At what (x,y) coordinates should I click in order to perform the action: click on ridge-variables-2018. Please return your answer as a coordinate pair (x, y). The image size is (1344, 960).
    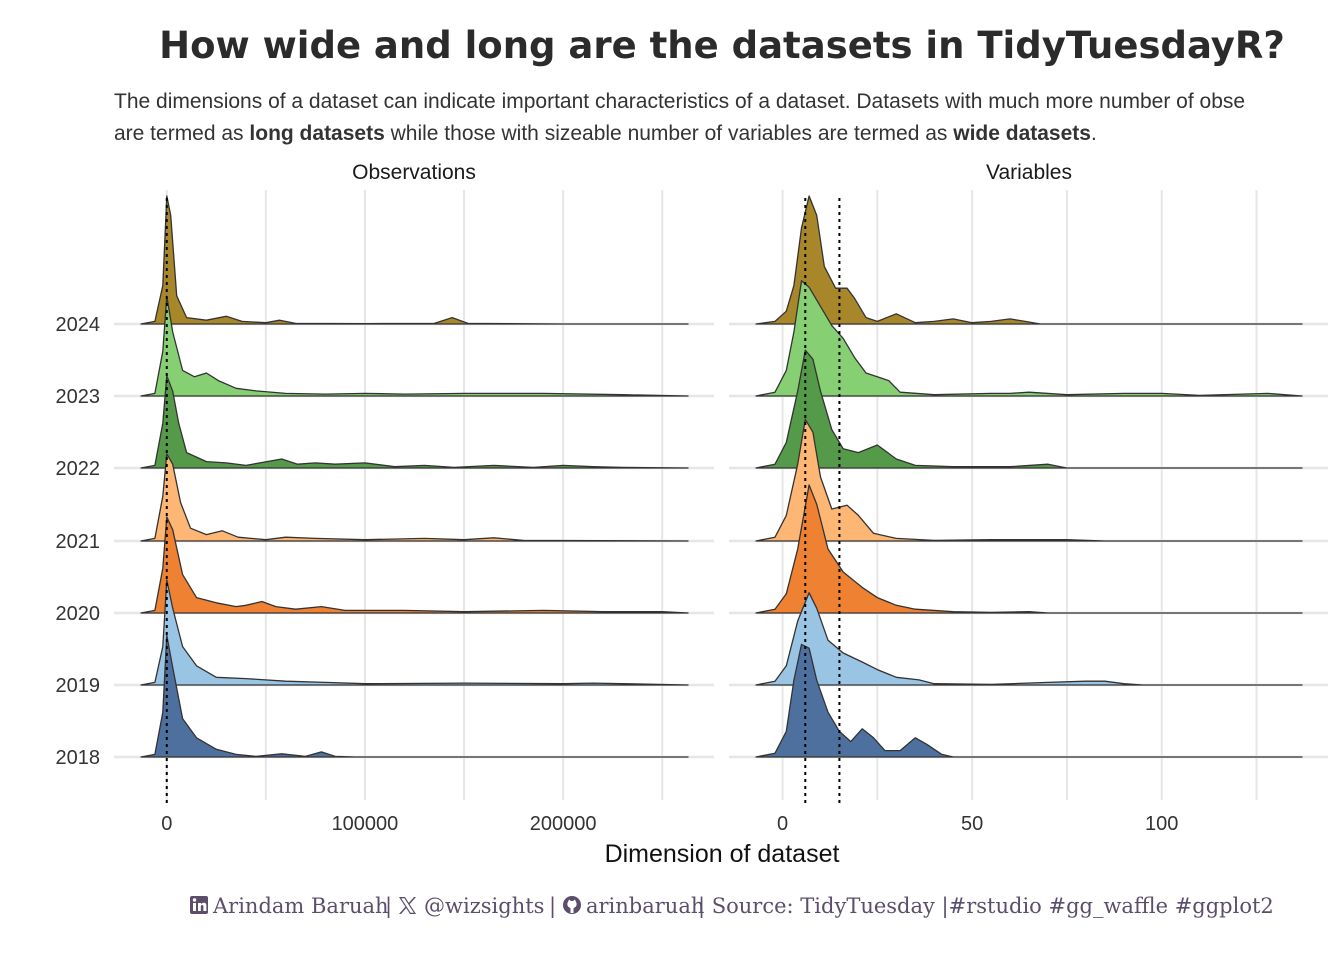
    Looking at the image, I should click on (1029, 700).